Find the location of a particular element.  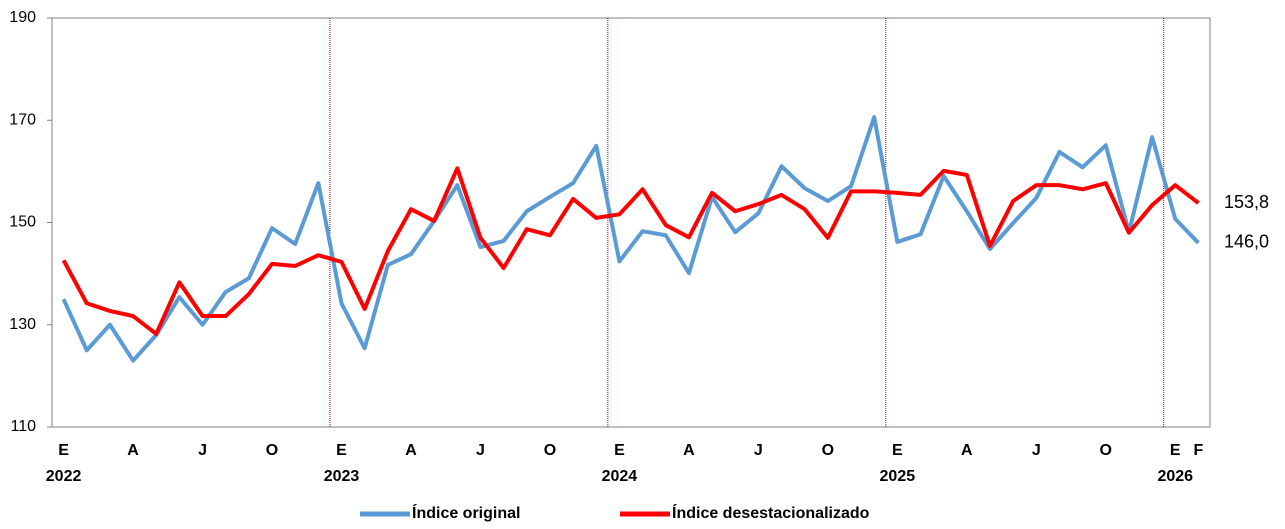

year-label: 2024 is located at coordinates (620, 476).